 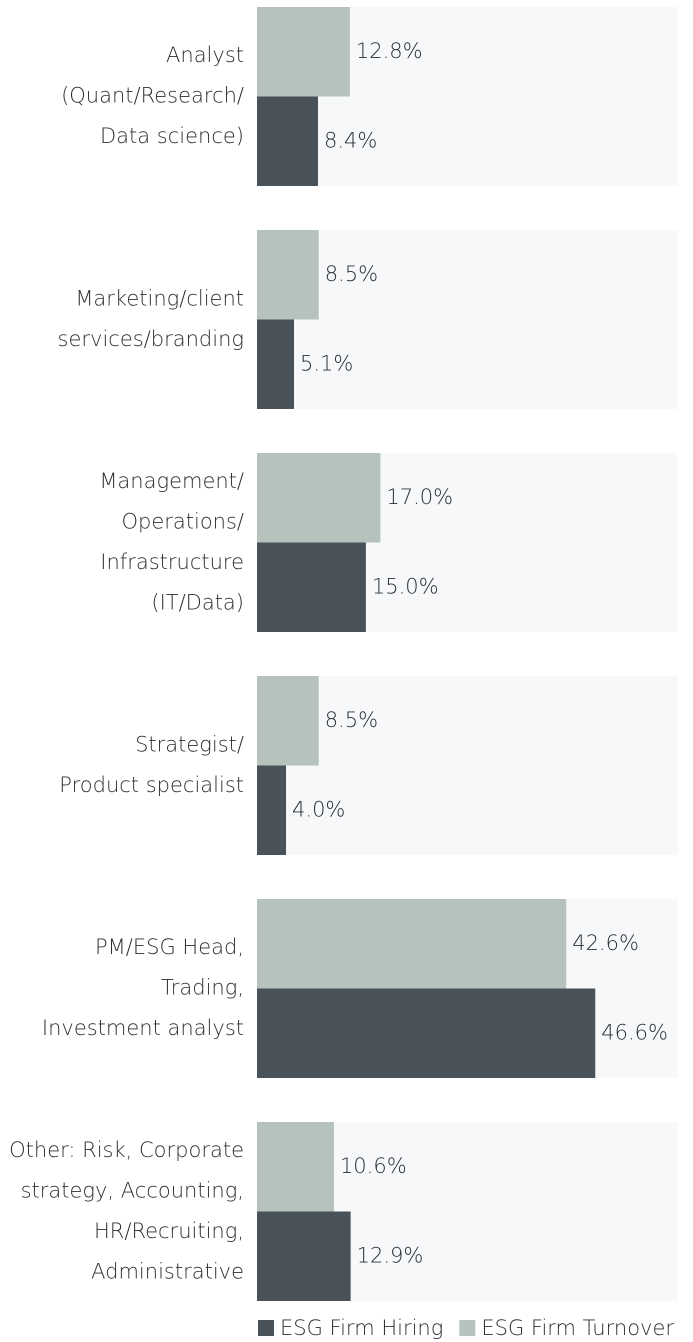 I want to click on value-label: 5.1%, so click(x=326, y=363).